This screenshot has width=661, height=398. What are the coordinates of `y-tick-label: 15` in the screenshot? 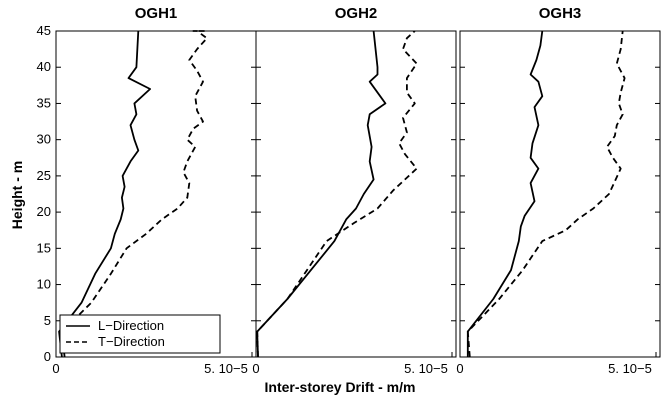 It's located at (44, 247).